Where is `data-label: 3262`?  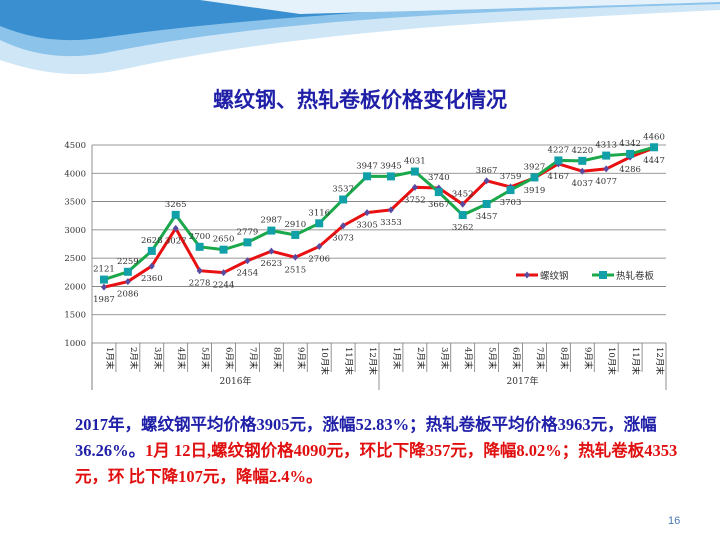 data-label: 3262 is located at coordinates (463, 228).